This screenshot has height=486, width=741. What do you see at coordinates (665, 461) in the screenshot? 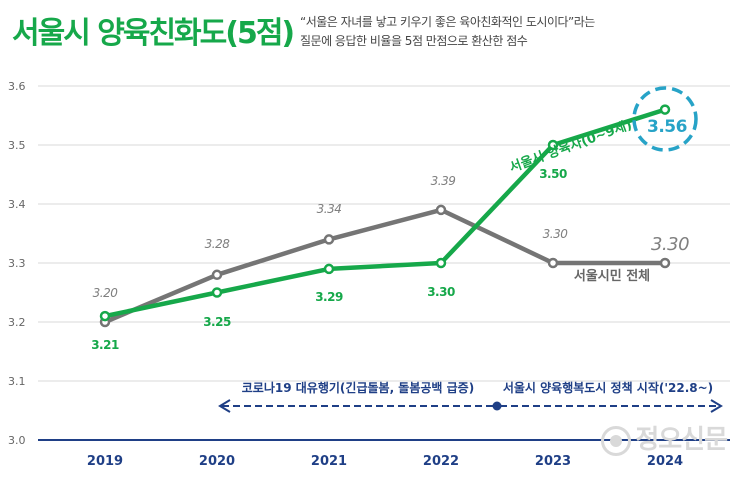
I see `x-tick-label: 2024` at bounding box center [665, 461].